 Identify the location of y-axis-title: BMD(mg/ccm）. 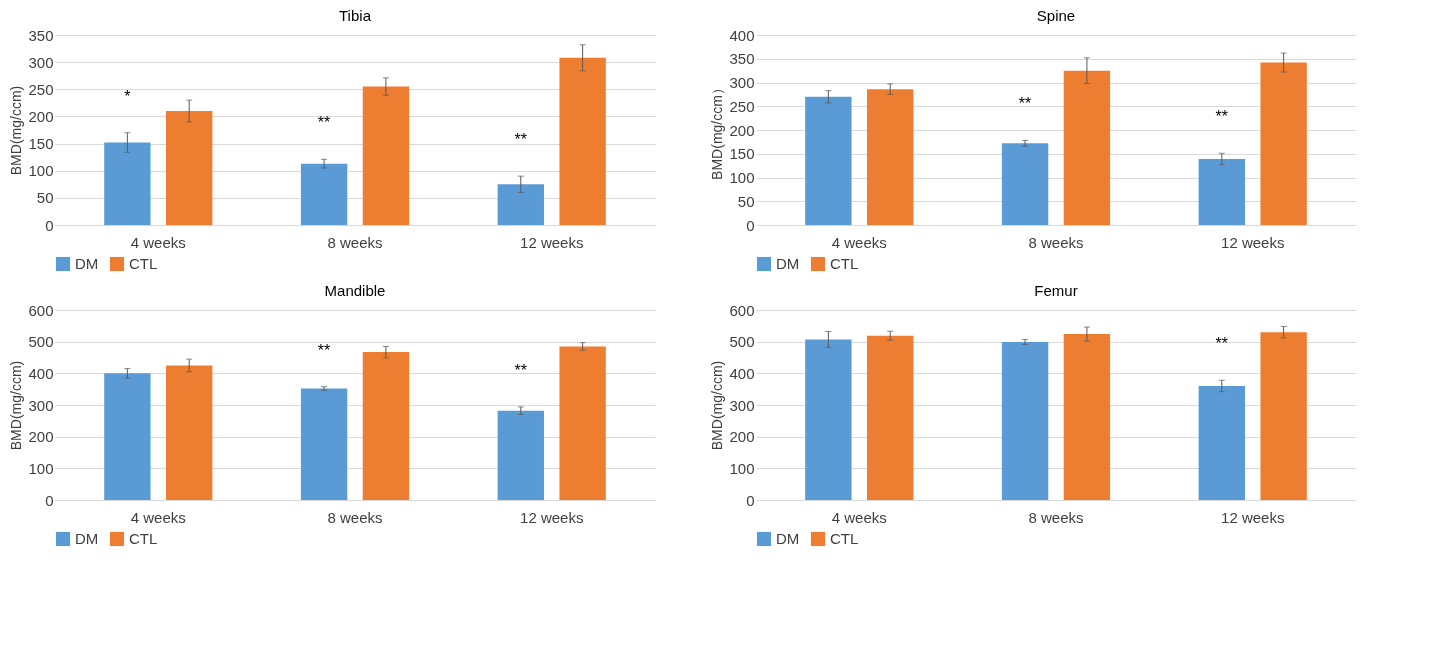
(717, 130).